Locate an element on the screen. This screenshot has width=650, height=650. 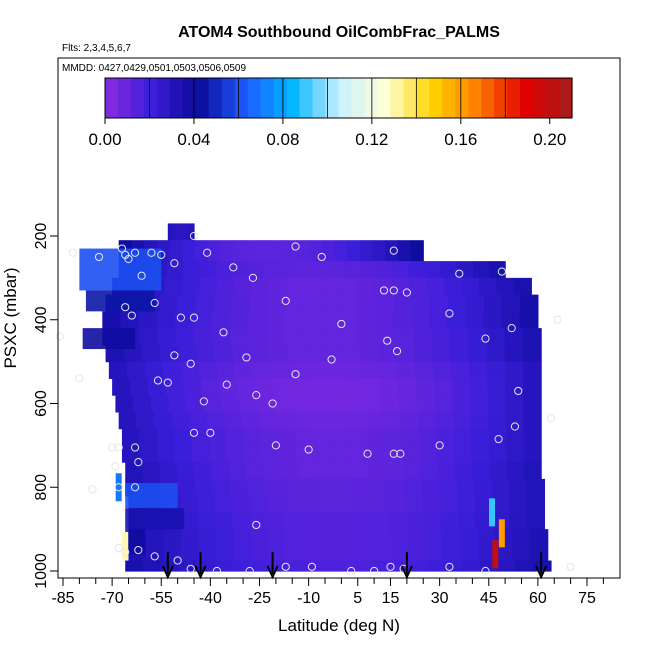
x-tick-label: -70 is located at coordinates (112, 598).